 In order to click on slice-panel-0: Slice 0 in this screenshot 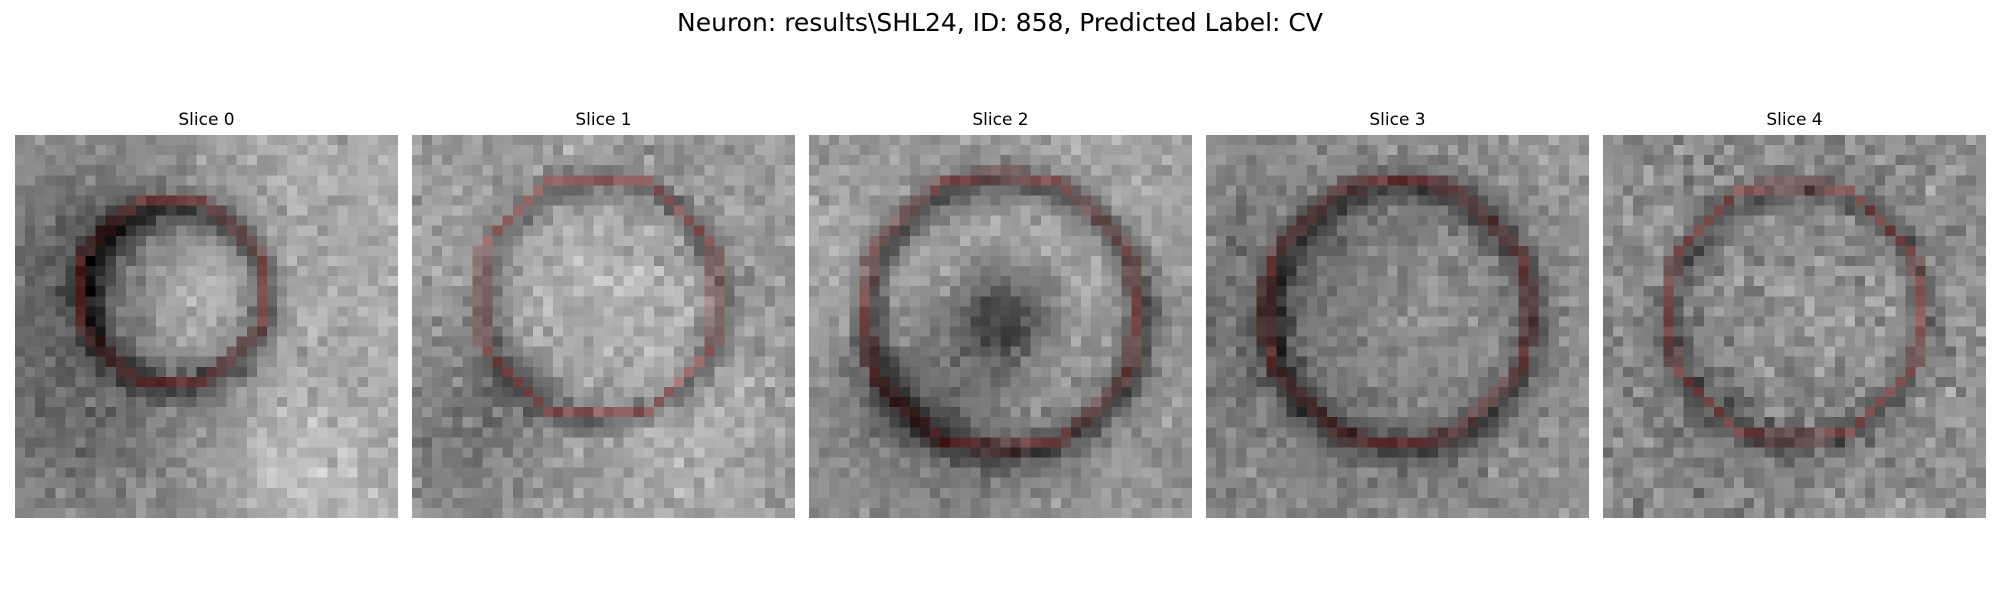, I will do `click(206, 314)`.